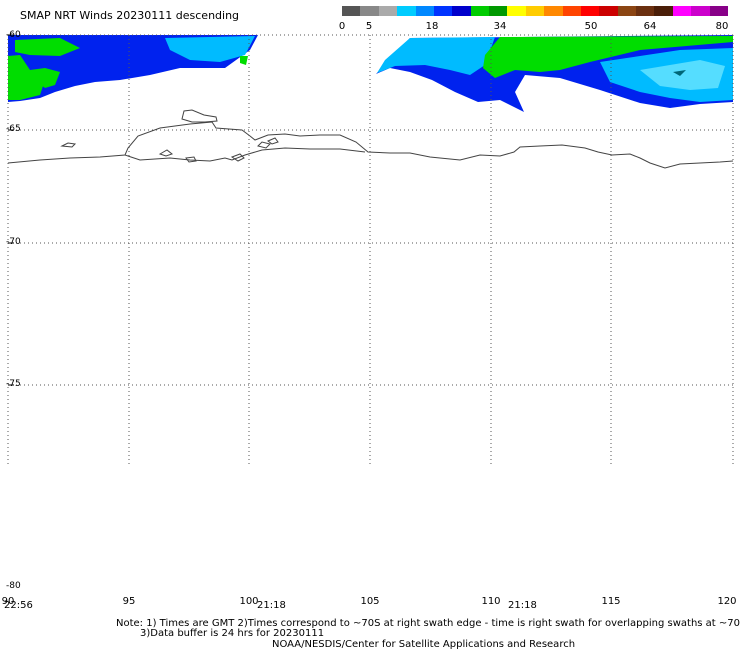  What do you see at coordinates (249, 601) in the screenshot?
I see `lon-label-100: 100` at bounding box center [249, 601].